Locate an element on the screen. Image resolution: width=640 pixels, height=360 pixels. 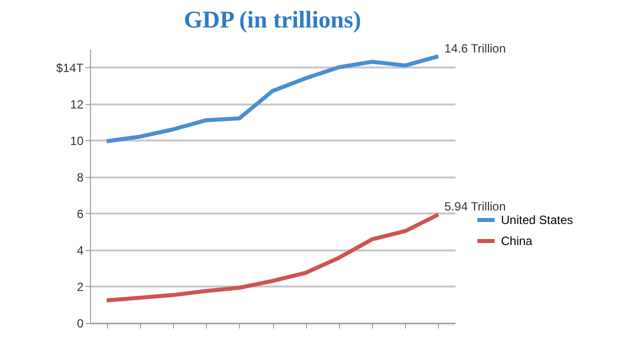
y-tick-label: 8 is located at coordinates (80, 177).